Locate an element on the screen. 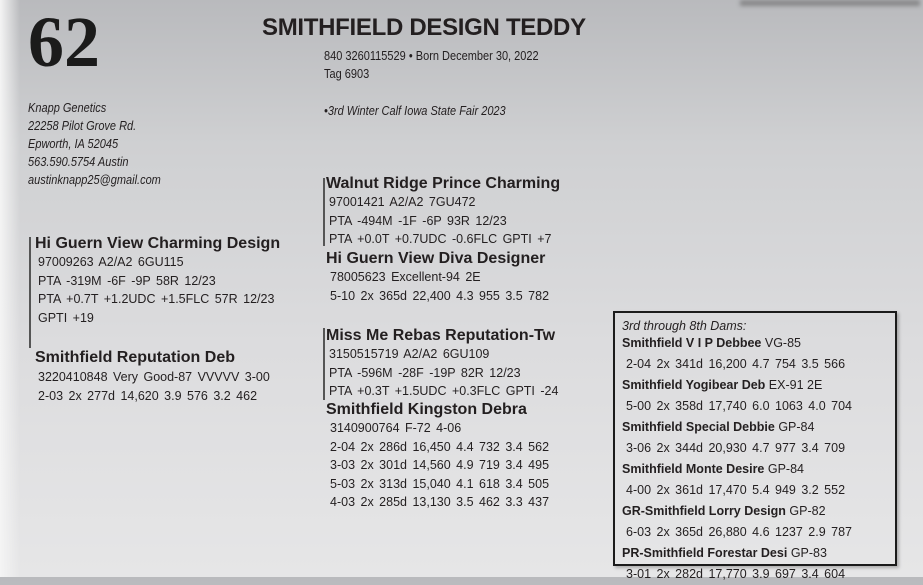 This screenshot has width=923, height=585. dam-entry-record: 5-00 2x 358d 17,740 6.0 1063 4.0 704 is located at coordinates (739, 406).